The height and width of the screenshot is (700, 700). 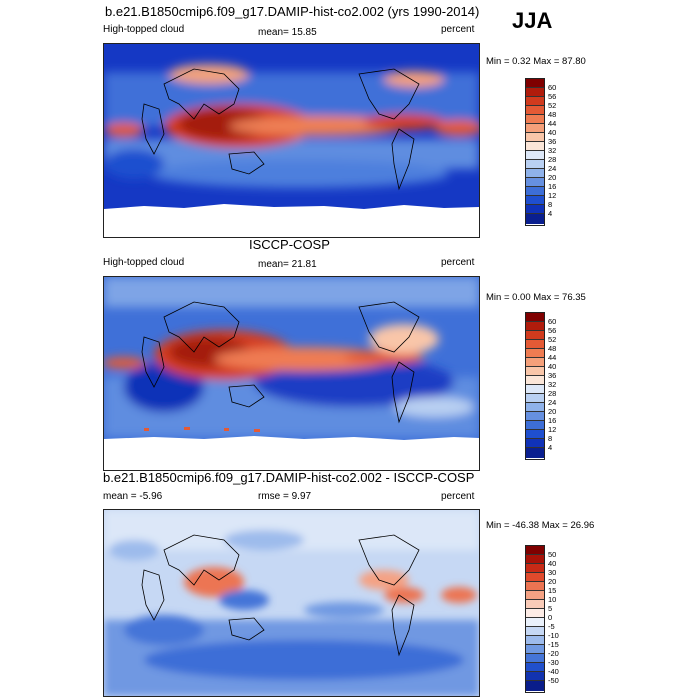 I want to click on panel3-map-field, so click(x=291, y=603).